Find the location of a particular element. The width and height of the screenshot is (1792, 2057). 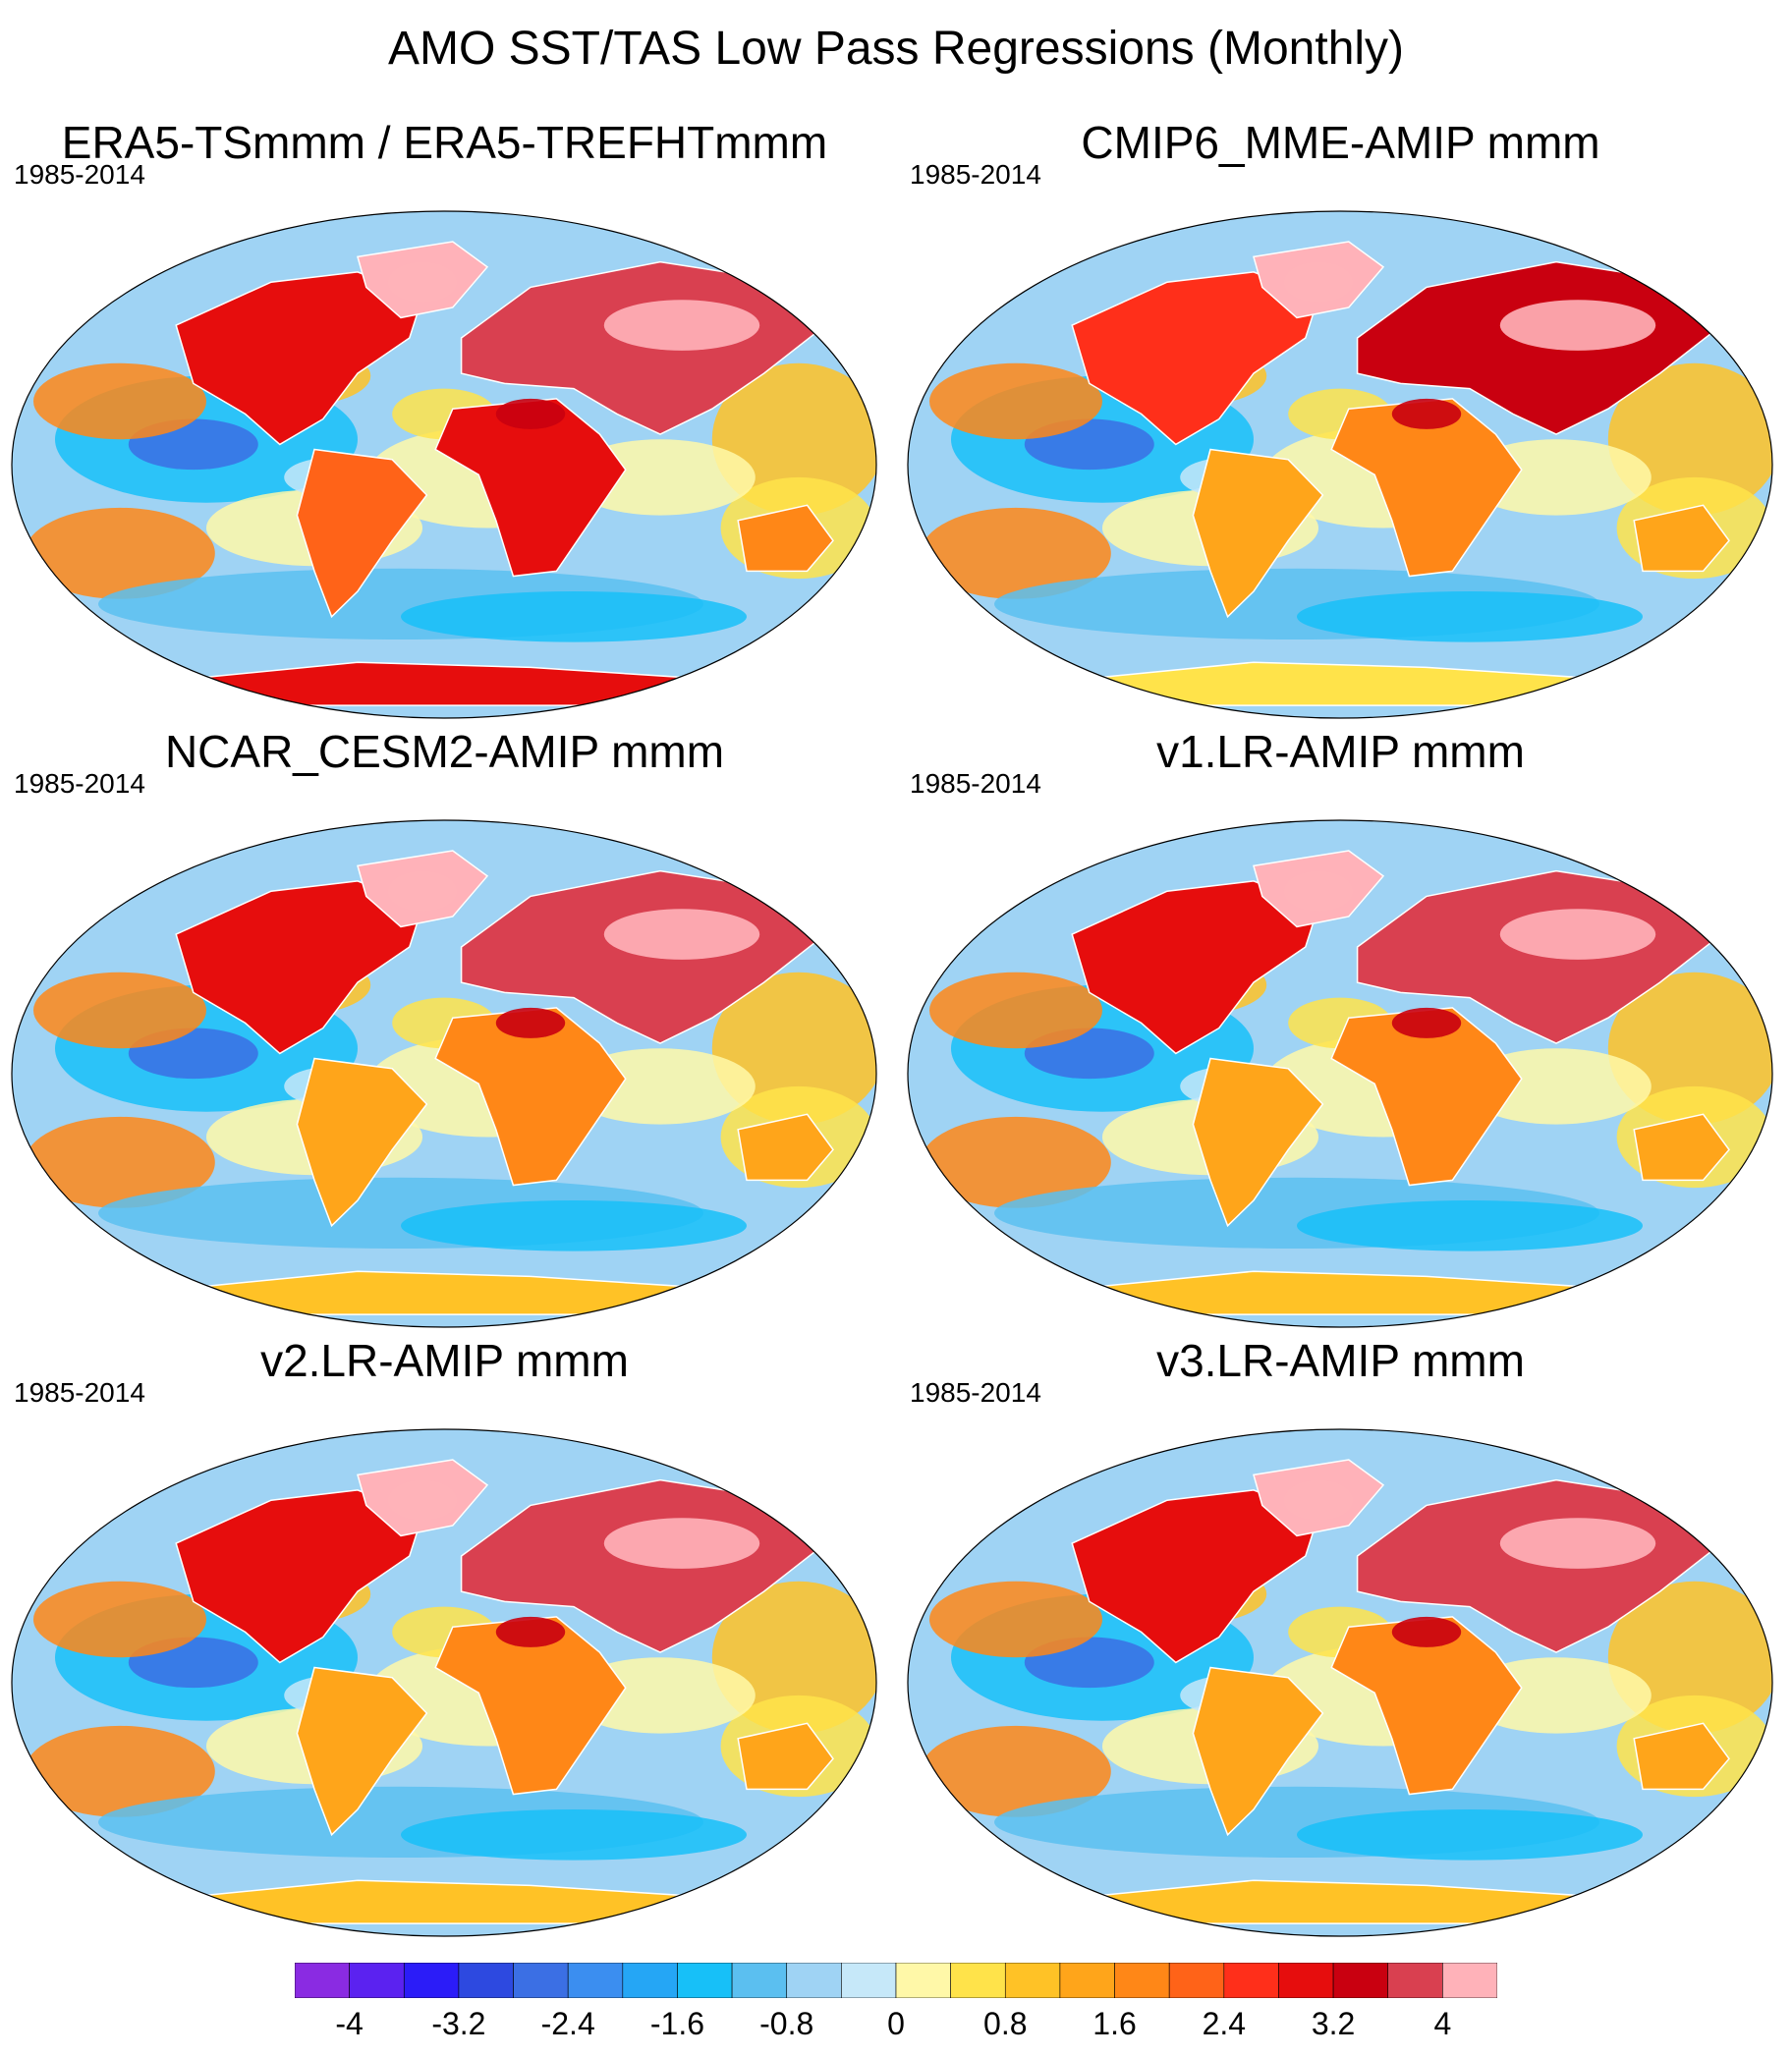

map-panel: v1.LR-AMIP mmm 1985-2014 is located at coordinates (1340, 1029).